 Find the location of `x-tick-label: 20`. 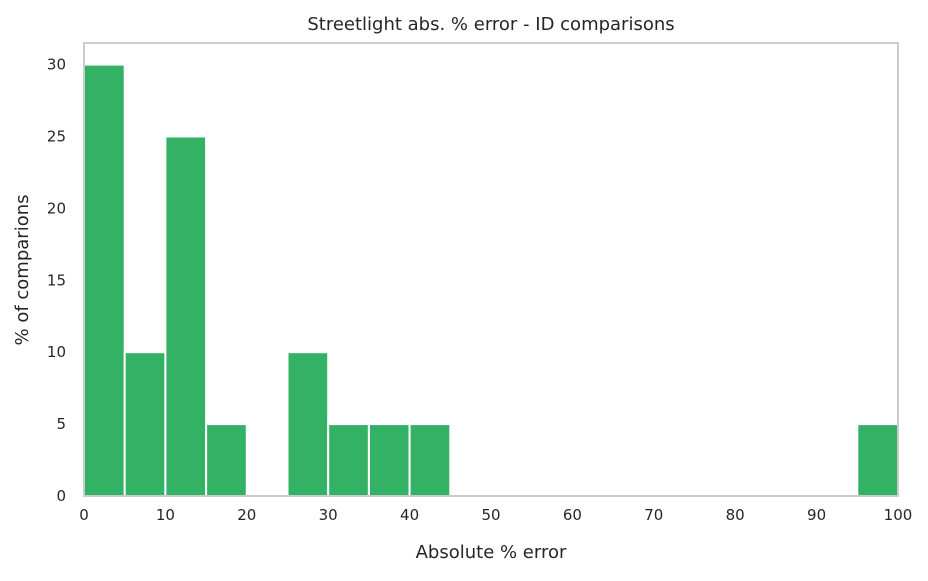

x-tick-label: 20 is located at coordinates (246, 515).